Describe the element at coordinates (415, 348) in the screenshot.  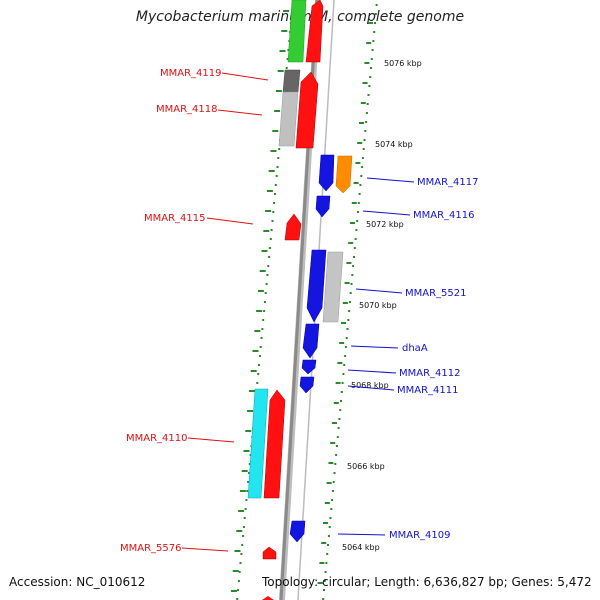
I see `gene-label-dhaa: dhaA` at that location.